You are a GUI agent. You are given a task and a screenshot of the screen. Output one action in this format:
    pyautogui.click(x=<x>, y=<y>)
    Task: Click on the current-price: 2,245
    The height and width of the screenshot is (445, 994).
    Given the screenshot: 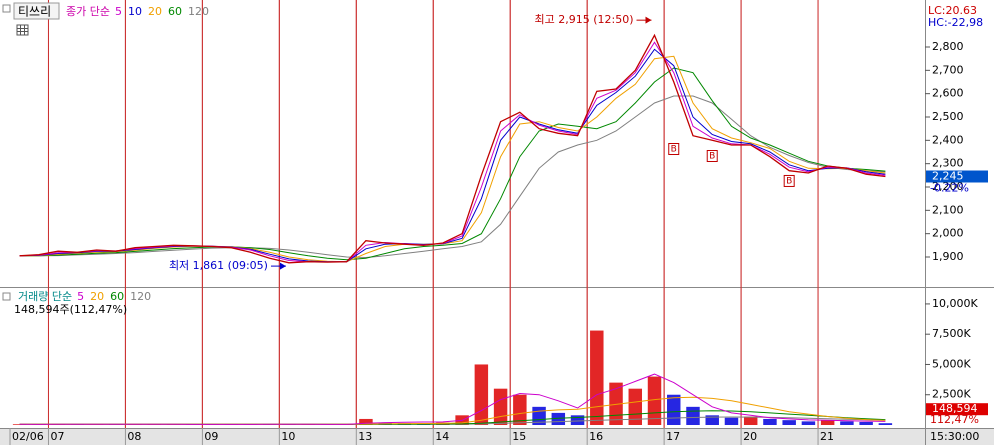 What is the action you would take?
    pyautogui.click(x=948, y=176)
    